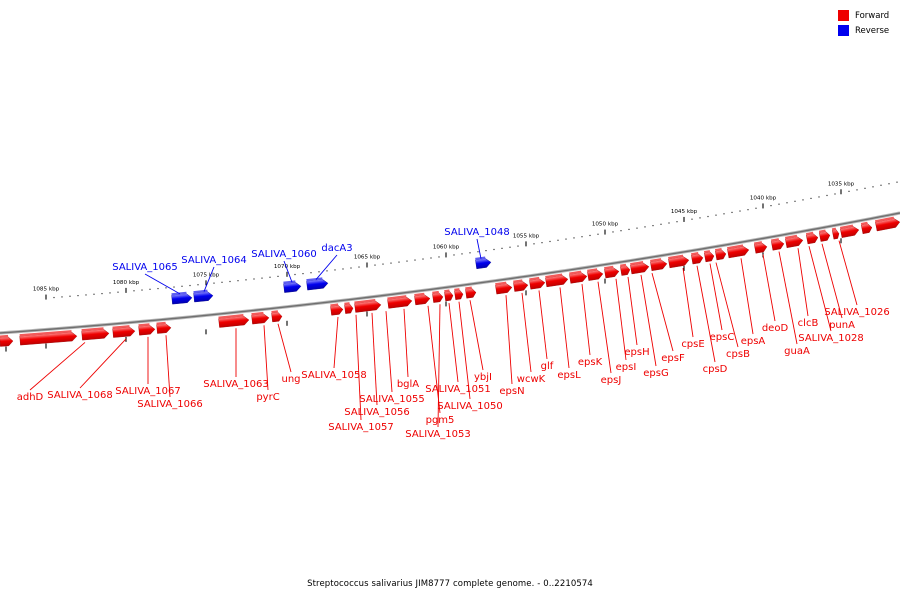  What do you see at coordinates (547, 366) in the screenshot?
I see `gene-label: glf` at bounding box center [547, 366].